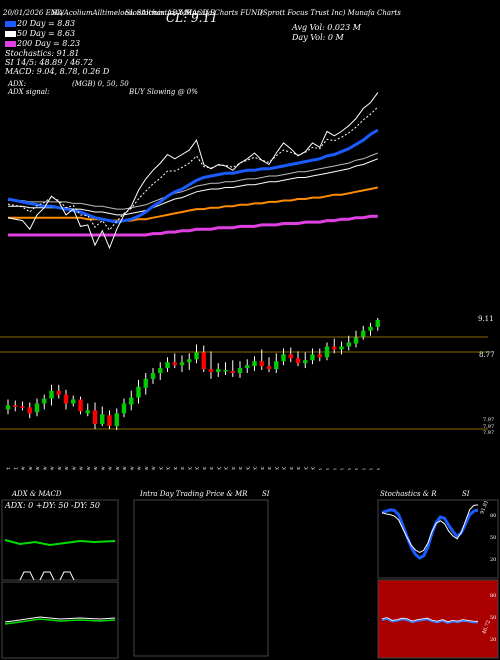  What do you see at coordinates (372, 469) in the screenshot?
I see `date-label: 13 Jan` at bounding box center [372, 469].